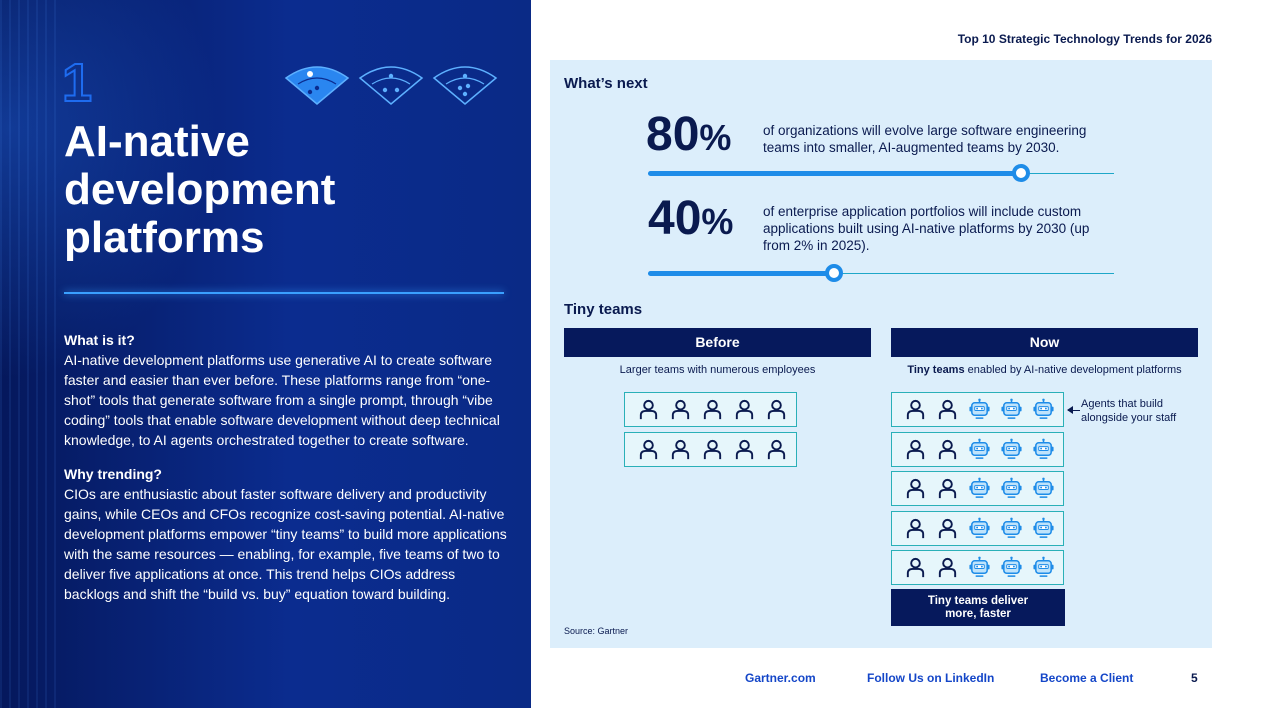 The width and height of the screenshot is (1272, 708). What do you see at coordinates (77, 83) in the screenshot?
I see `trend-number: 1` at bounding box center [77, 83].